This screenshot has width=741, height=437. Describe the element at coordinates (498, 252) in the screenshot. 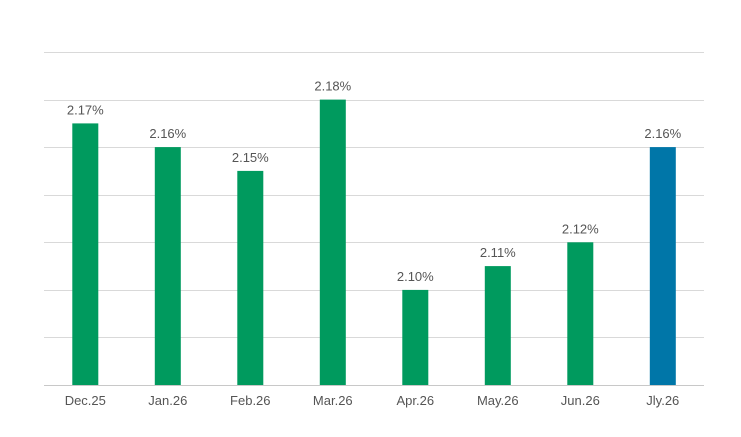

I see `data-label: 2.11%` at that location.